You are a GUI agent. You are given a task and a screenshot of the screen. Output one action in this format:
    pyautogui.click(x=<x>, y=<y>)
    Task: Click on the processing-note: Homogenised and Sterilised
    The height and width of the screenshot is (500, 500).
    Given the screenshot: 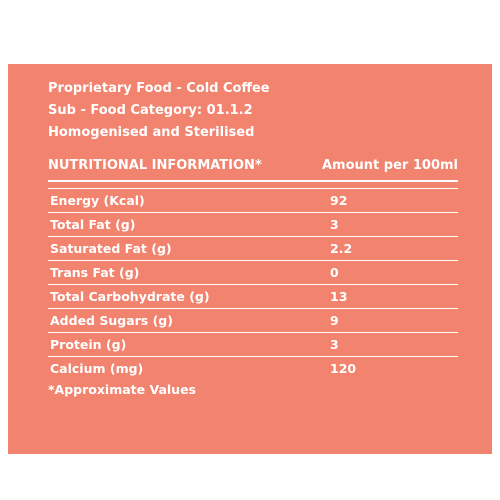 What is the action you would take?
    pyautogui.click(x=151, y=132)
    